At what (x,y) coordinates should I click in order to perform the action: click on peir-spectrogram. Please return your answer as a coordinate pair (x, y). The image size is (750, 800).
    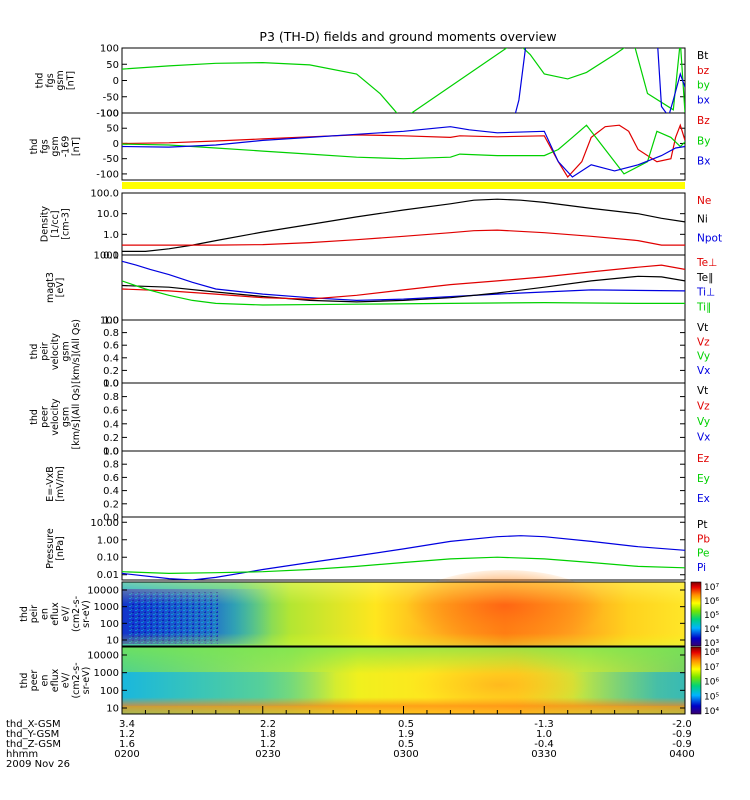
    Looking at the image, I should click on (403, 610).